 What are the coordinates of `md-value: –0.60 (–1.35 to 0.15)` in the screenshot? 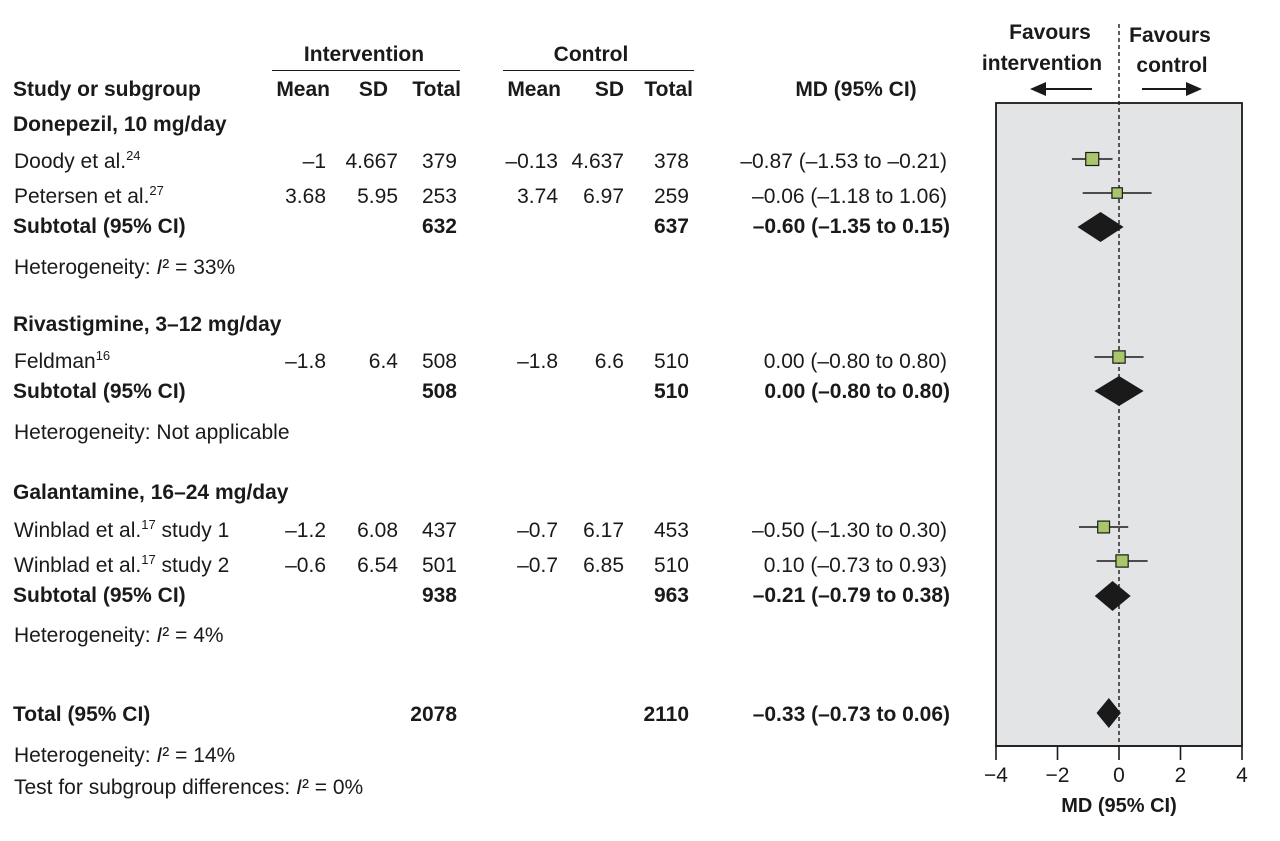 It's located at (851, 226).